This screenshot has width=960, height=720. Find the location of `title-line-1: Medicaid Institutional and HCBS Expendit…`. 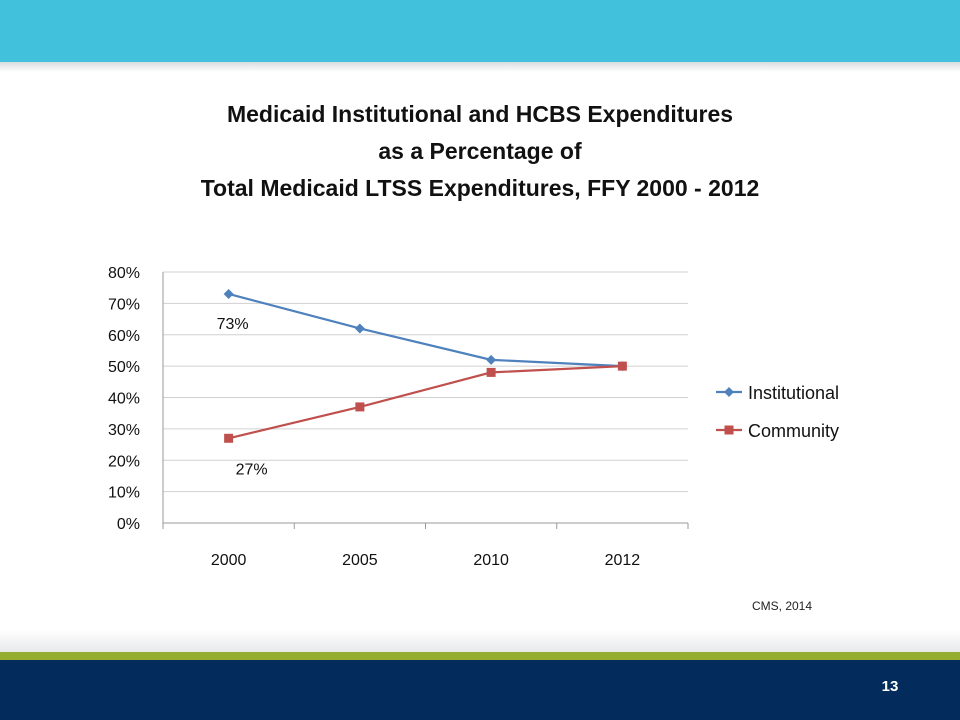

title-line-1: Medicaid Institutional and HCBS Expendit… is located at coordinates (480, 114).